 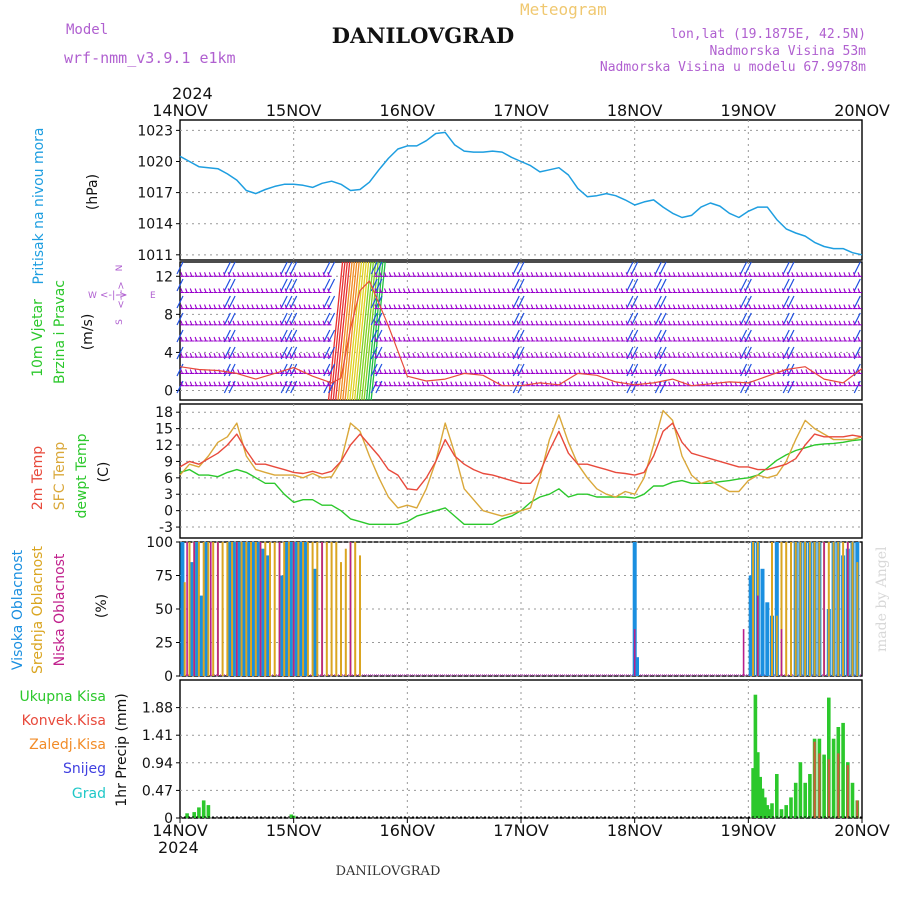 I want to click on cloud-ylabel-high: Visoka Oblacnost, so click(x=18, y=609).